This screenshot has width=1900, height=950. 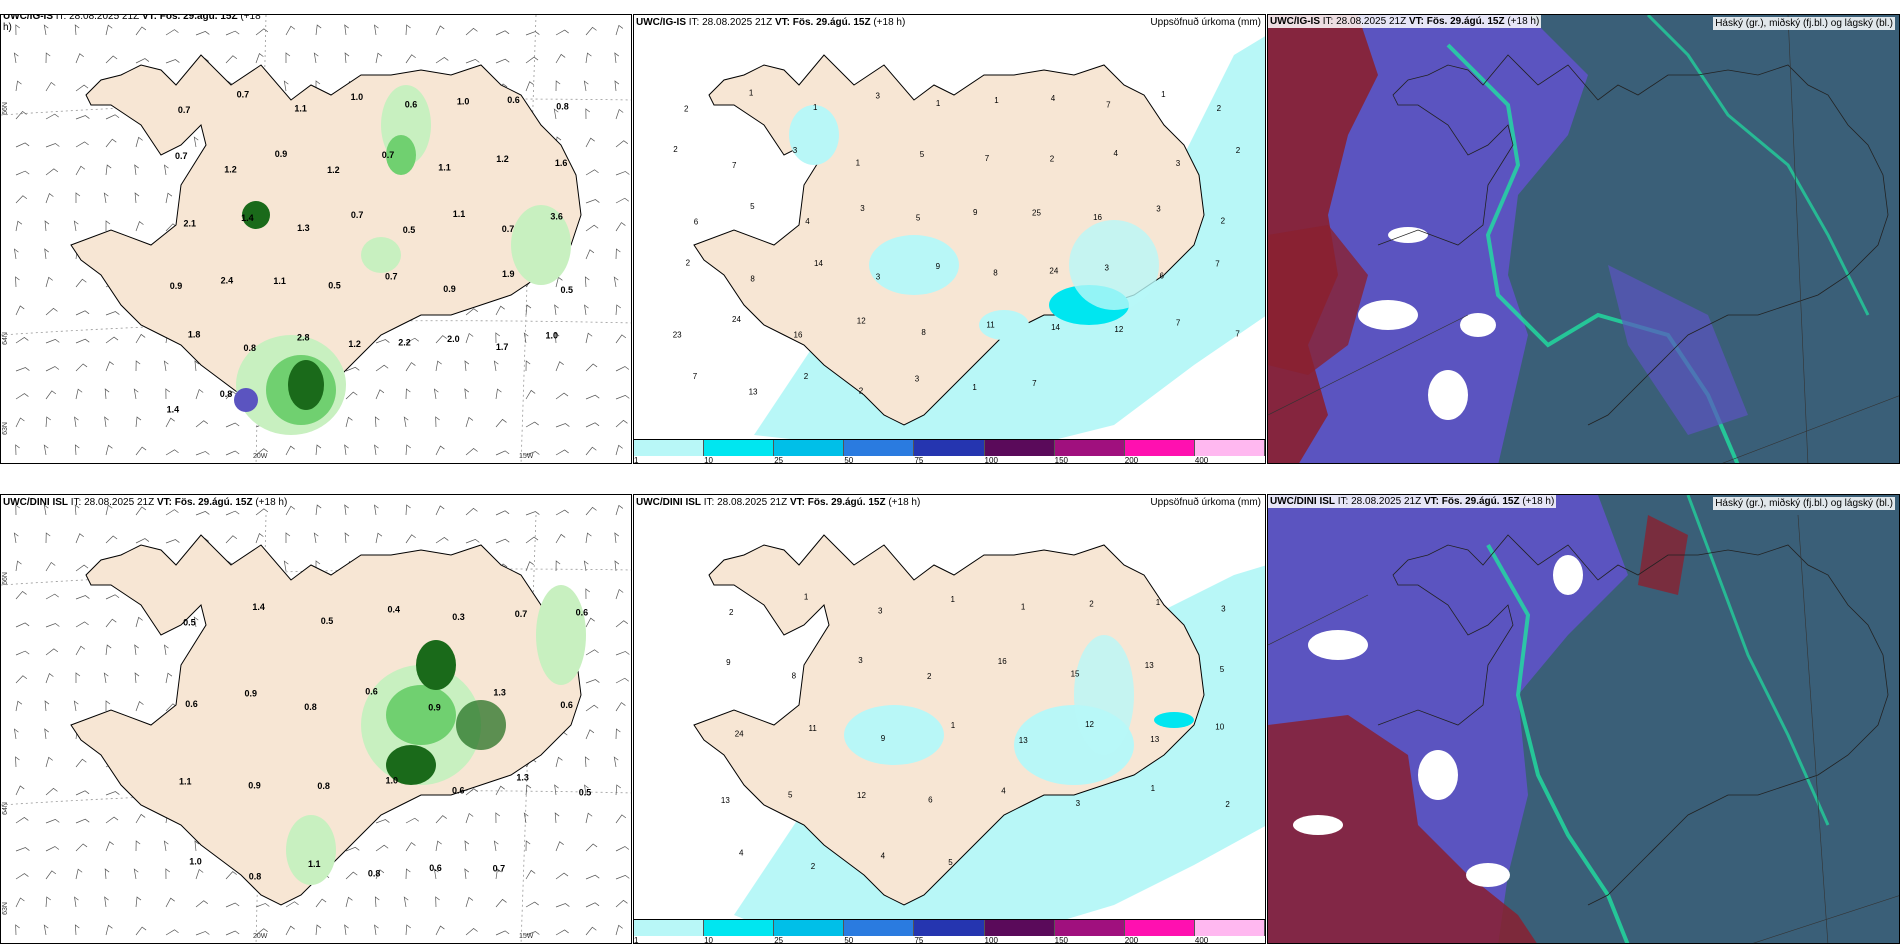 I want to click on precip-value: 1.1, so click(x=459, y=214).